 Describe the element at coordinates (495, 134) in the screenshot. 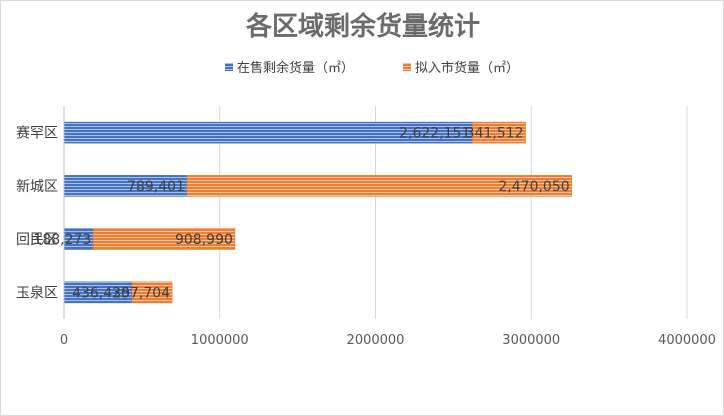

I see `data-label-to-market: 341,512` at that location.